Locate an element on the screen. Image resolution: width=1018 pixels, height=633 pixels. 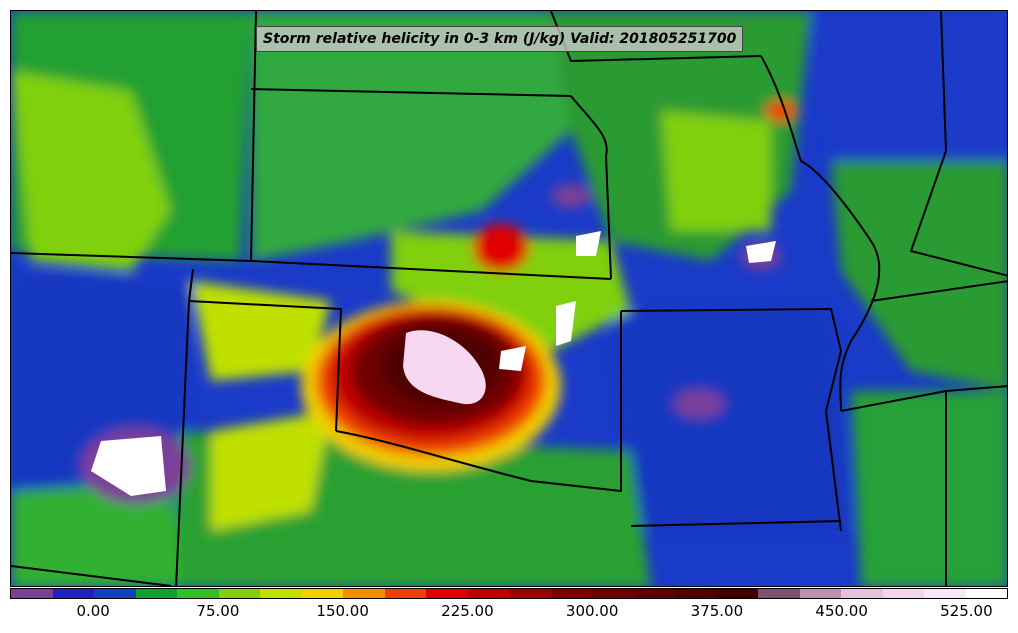
colorbar-tick-label: 225.00 is located at coordinates (467, 611).